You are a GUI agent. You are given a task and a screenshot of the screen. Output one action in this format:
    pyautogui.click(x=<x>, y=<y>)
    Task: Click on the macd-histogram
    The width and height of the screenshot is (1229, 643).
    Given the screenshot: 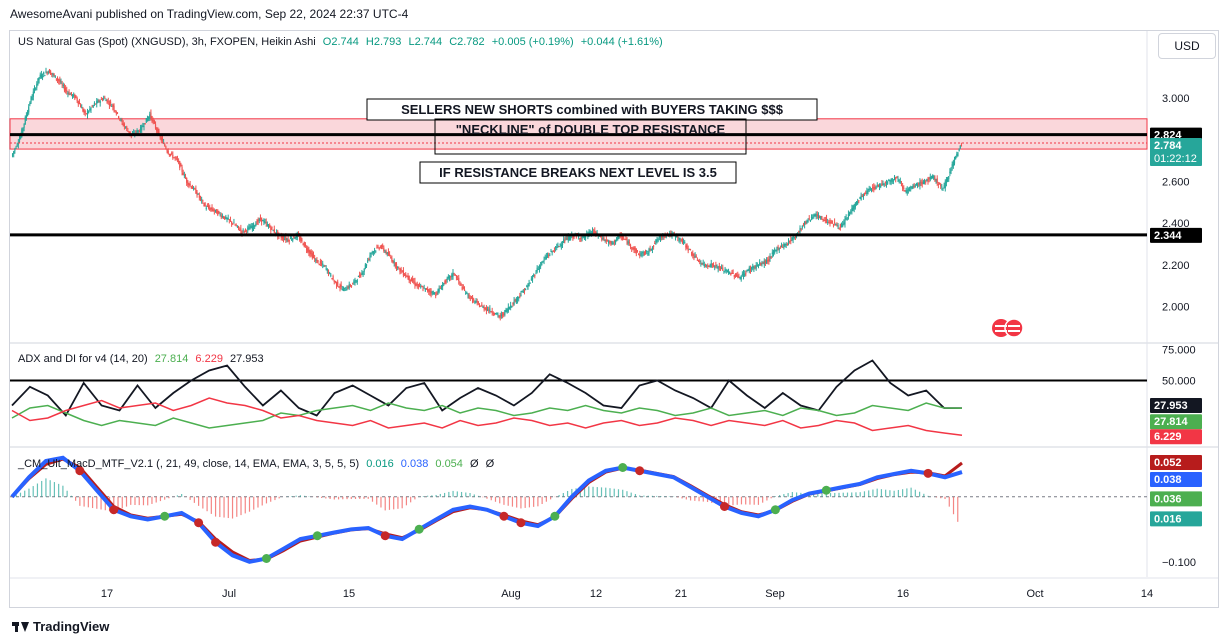 What is the action you would take?
    pyautogui.click(x=487, y=500)
    